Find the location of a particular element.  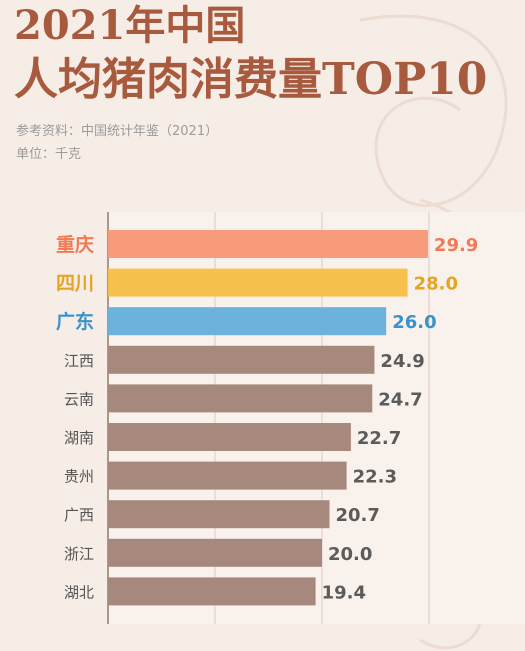

category-label: 湖南 is located at coordinates (79, 438).